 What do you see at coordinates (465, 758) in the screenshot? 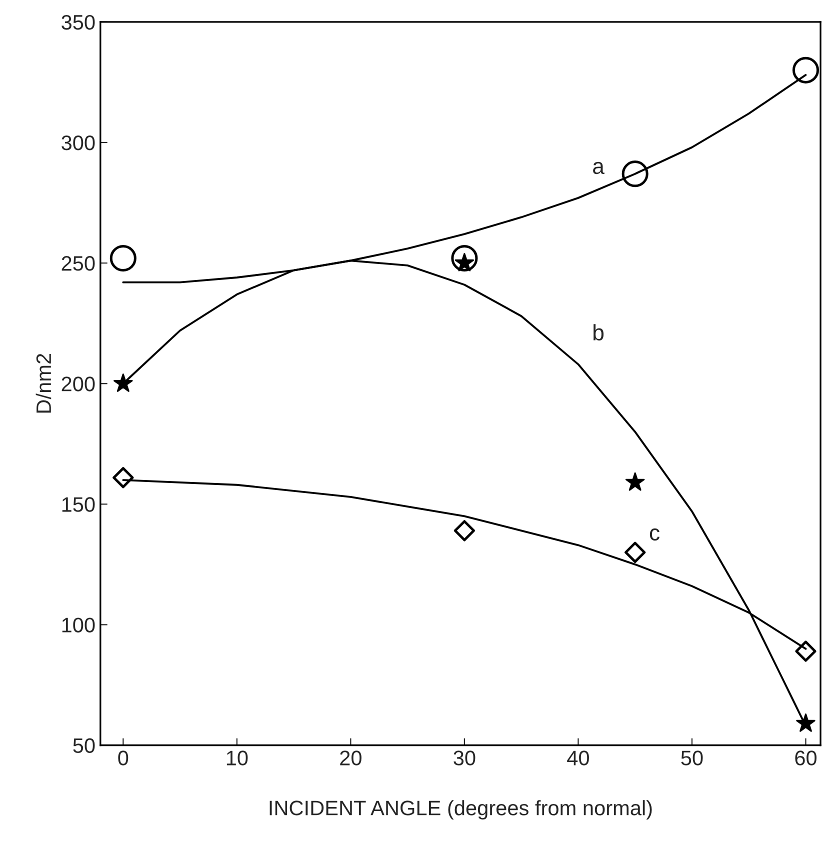
I see `x-tick-label: 30` at bounding box center [465, 758].